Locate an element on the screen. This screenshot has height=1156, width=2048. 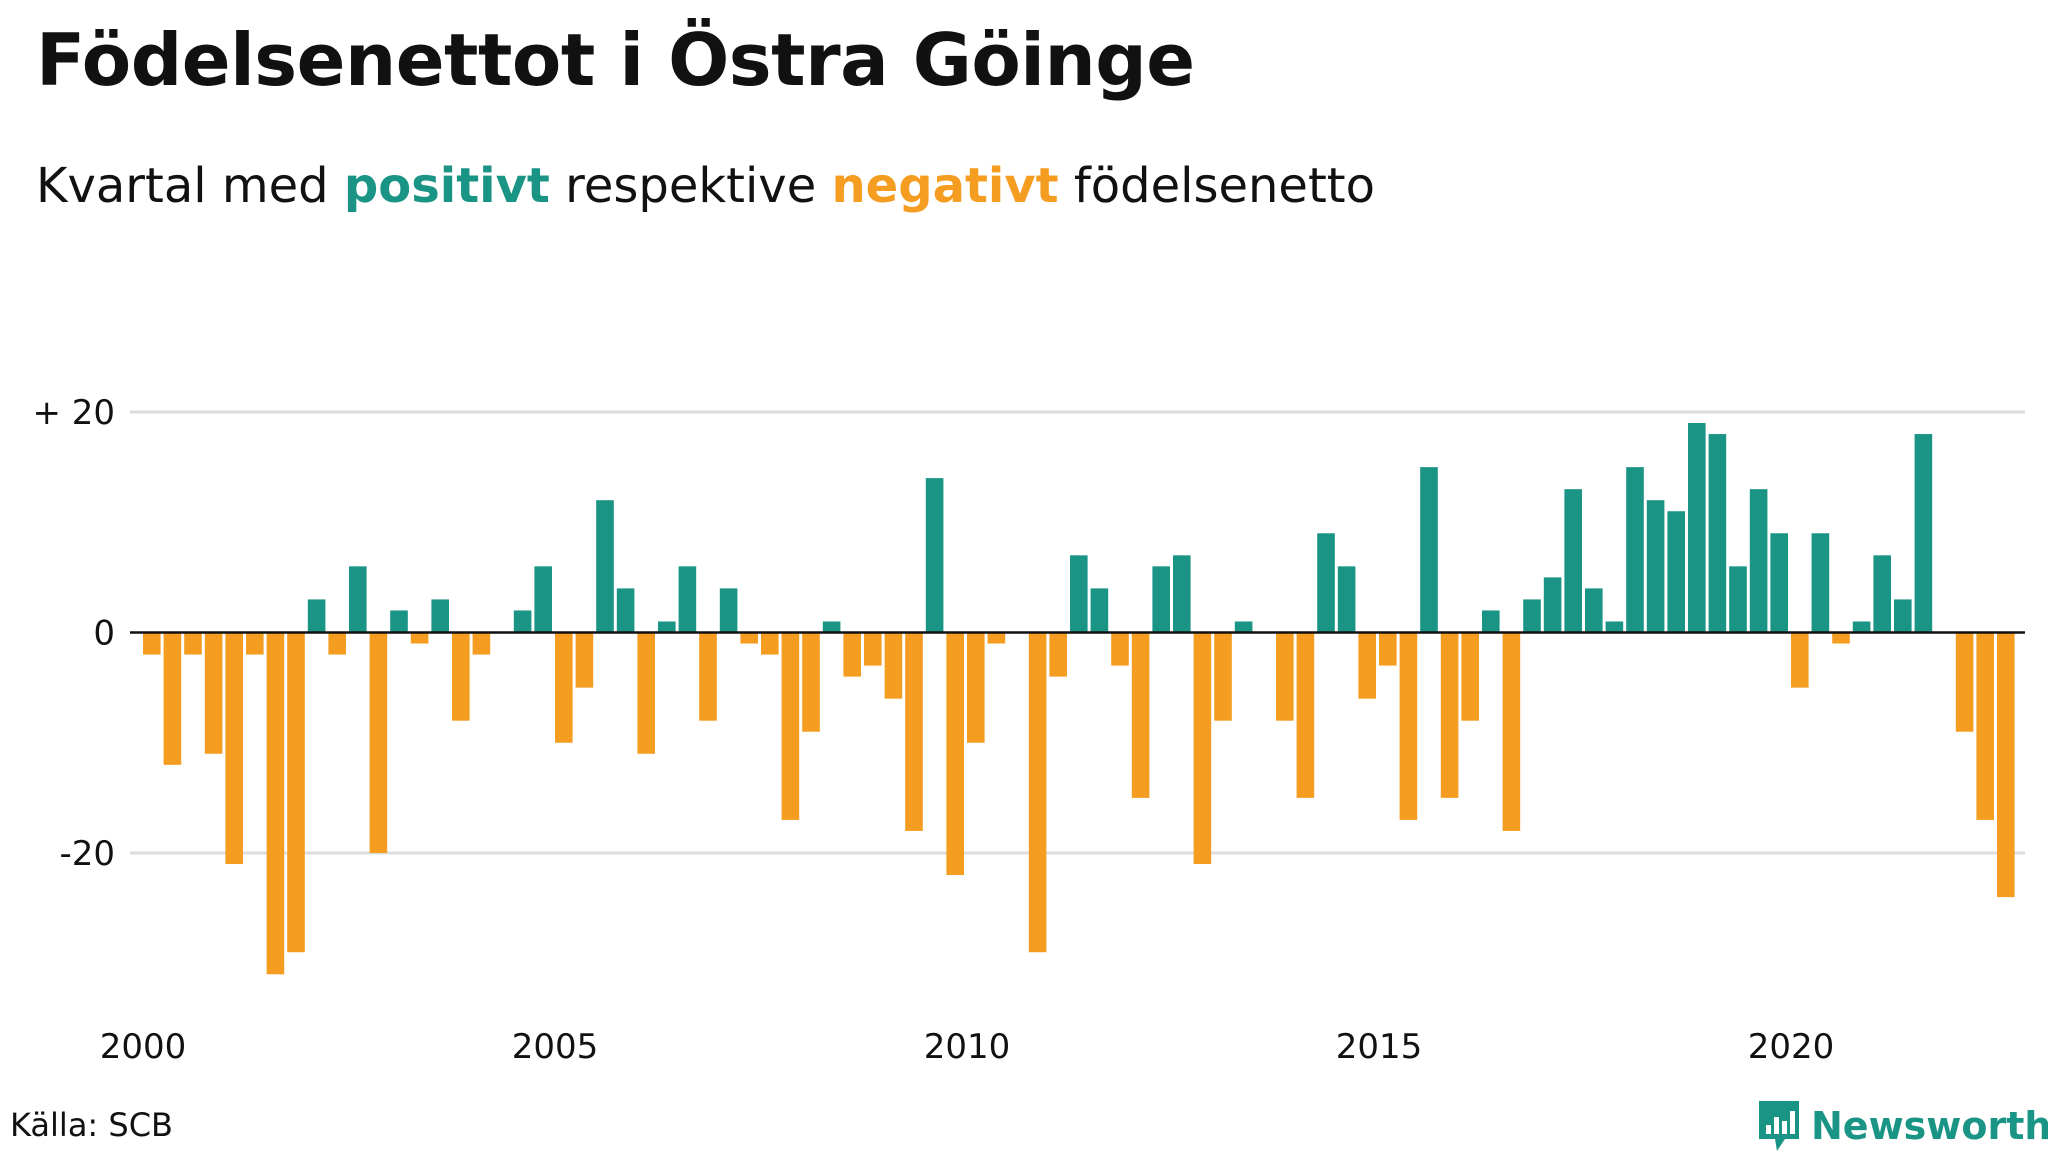
x-tick-label: 2000 is located at coordinates (143, 1047).